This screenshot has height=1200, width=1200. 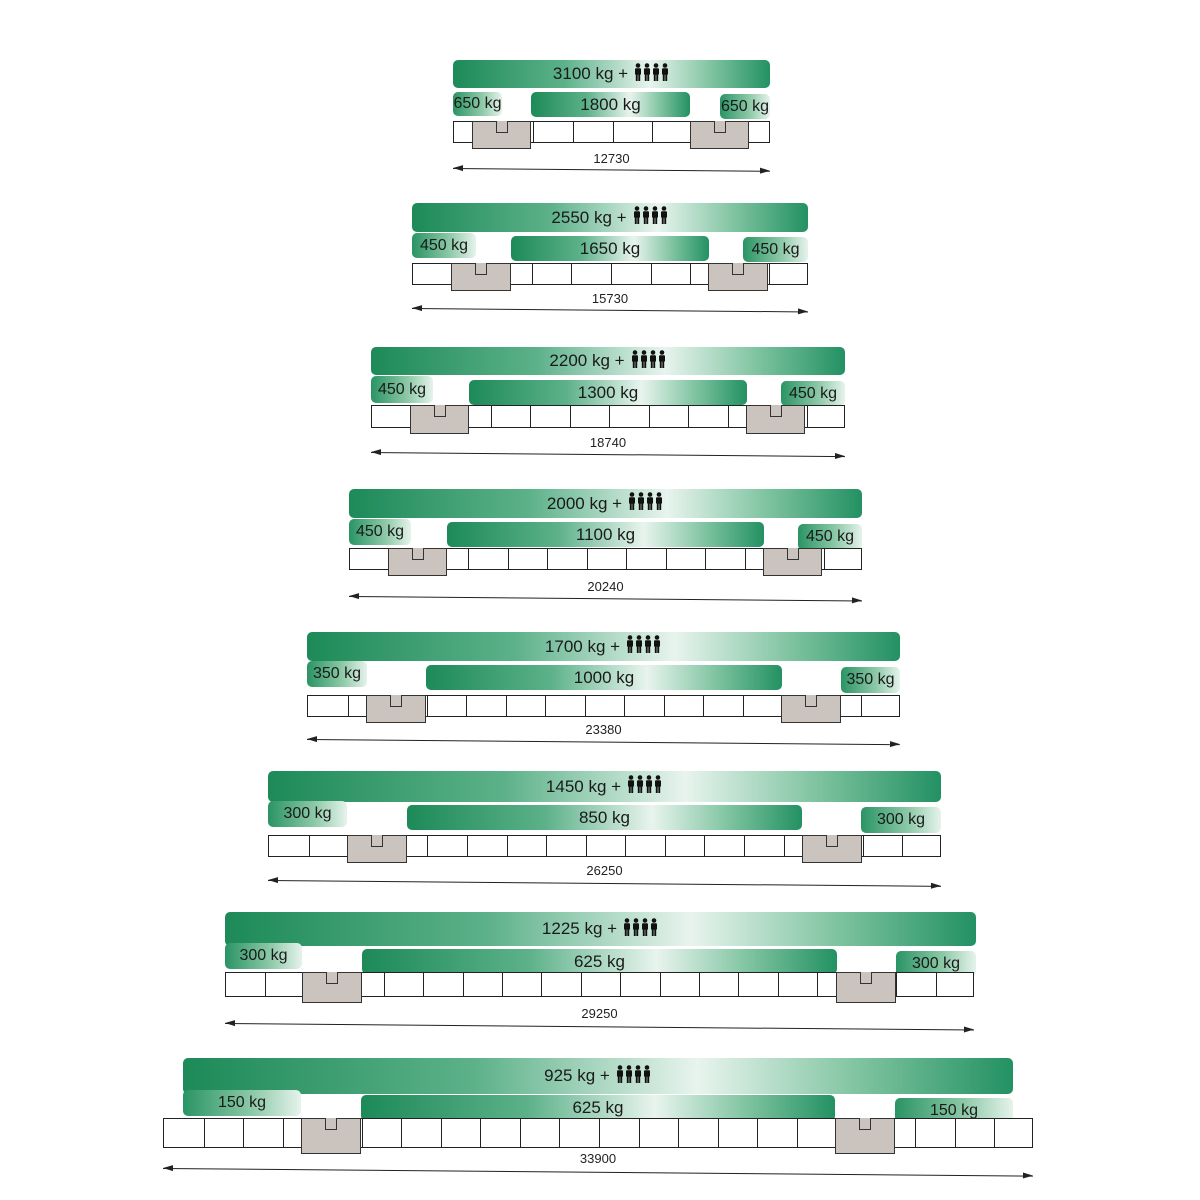 I want to click on total-load-label: 1700 kg +, so click(x=582, y=646).